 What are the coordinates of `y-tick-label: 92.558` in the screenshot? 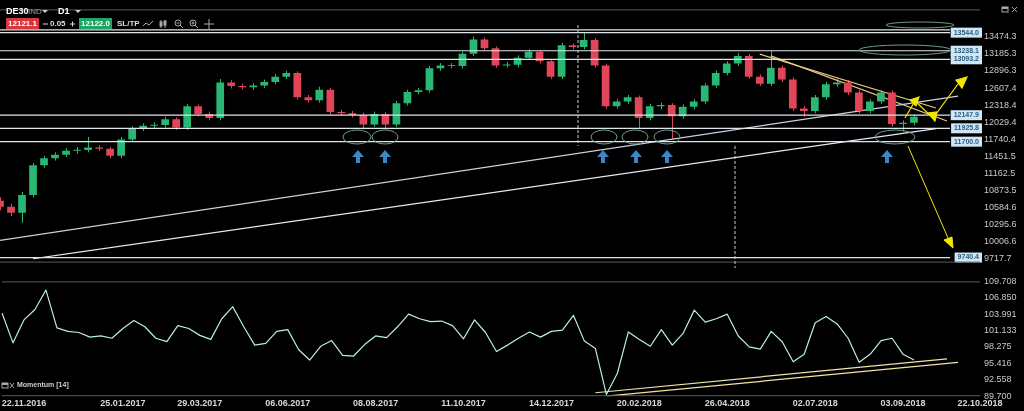 It's located at (998, 379).